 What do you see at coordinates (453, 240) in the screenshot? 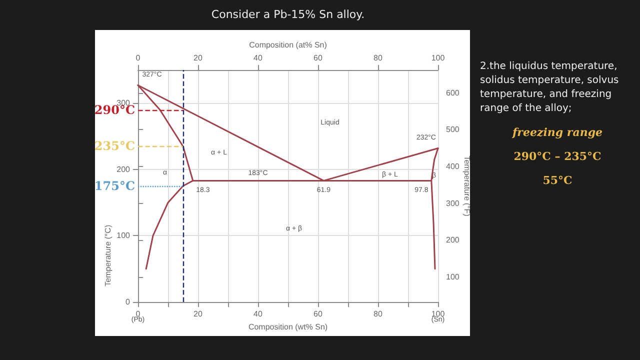
I see `y2-tick-label: 200` at bounding box center [453, 240].